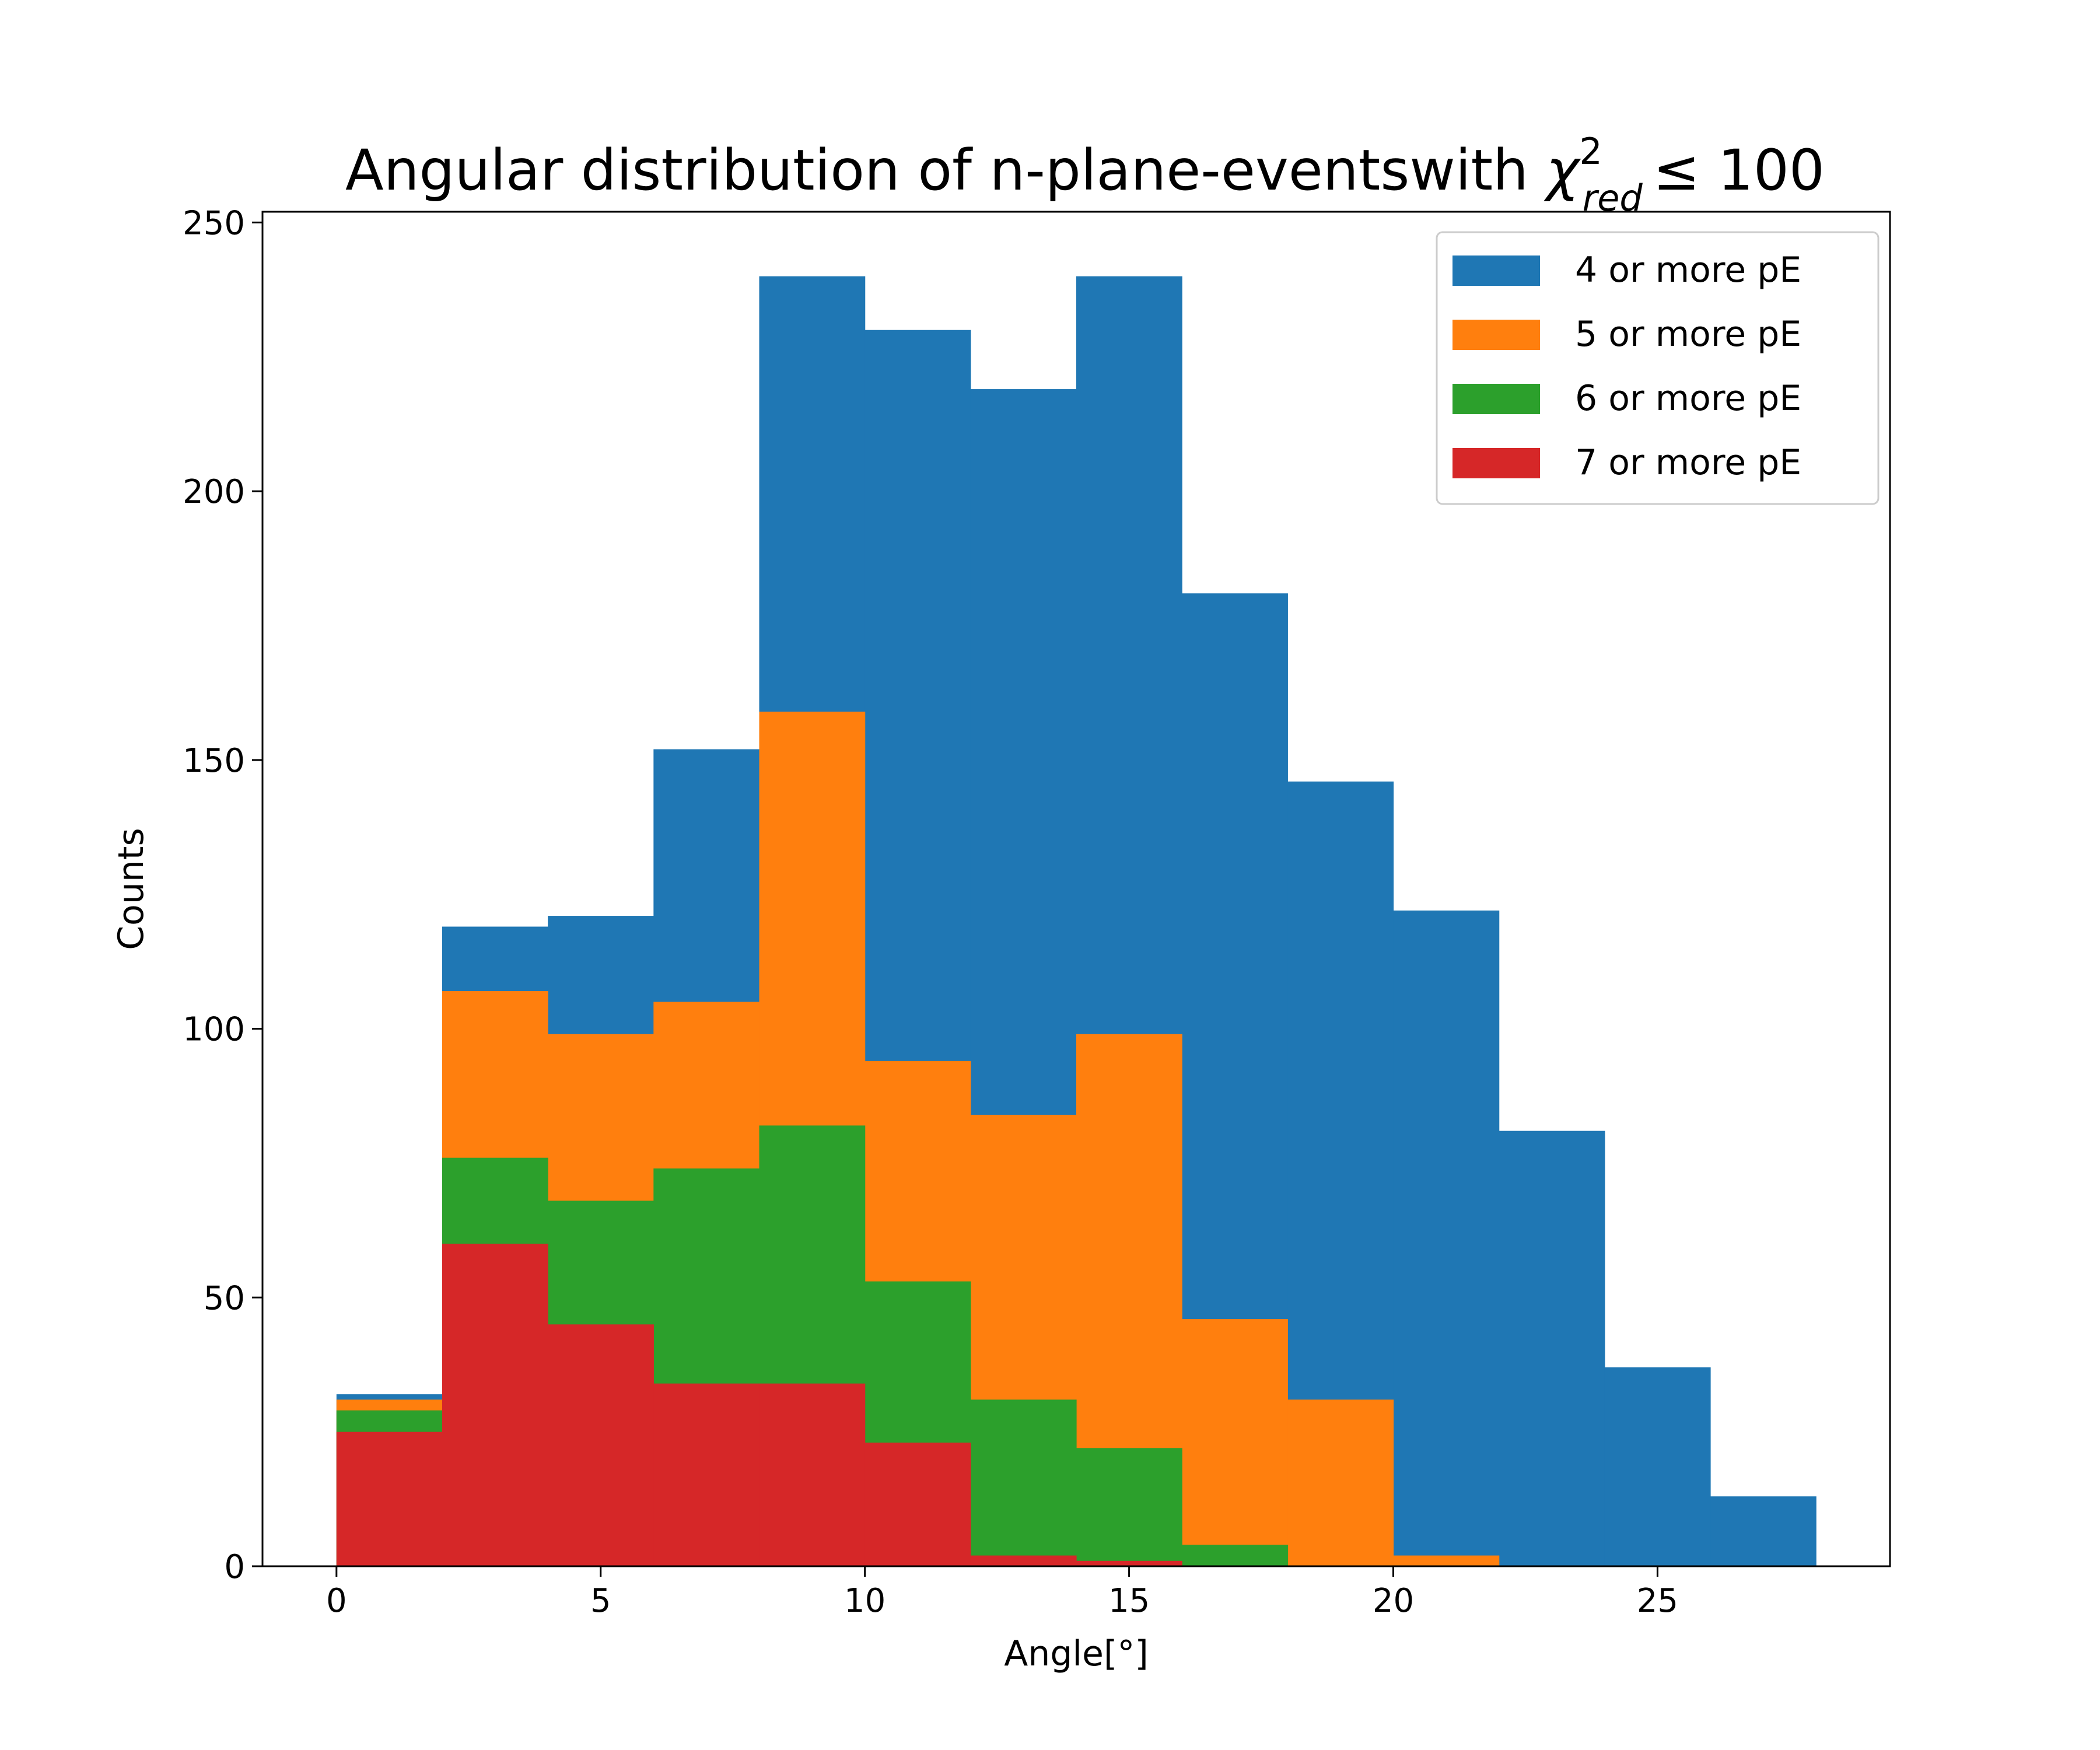 The width and height of the screenshot is (2100, 1750). Describe the element at coordinates (1562, 170) in the screenshot. I see `chart-title-chi: χ` at that location.